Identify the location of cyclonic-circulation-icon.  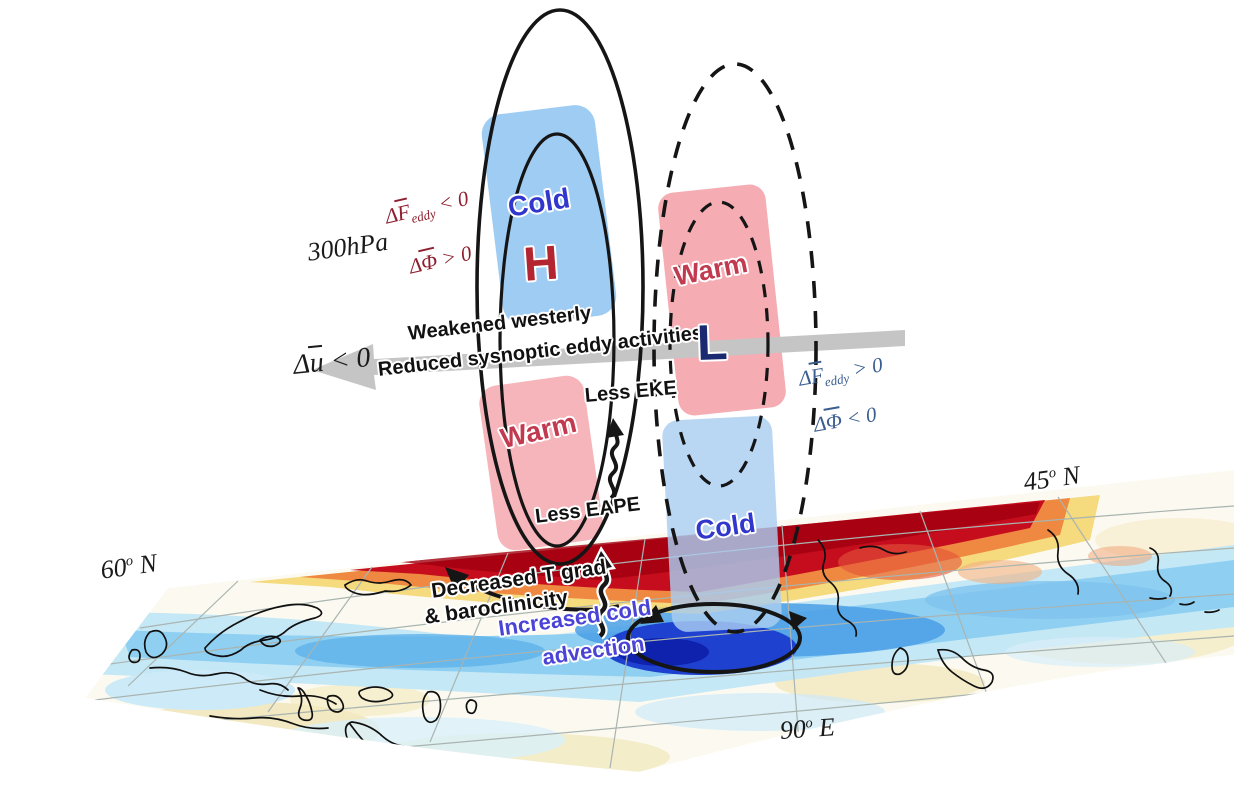
(716, 638).